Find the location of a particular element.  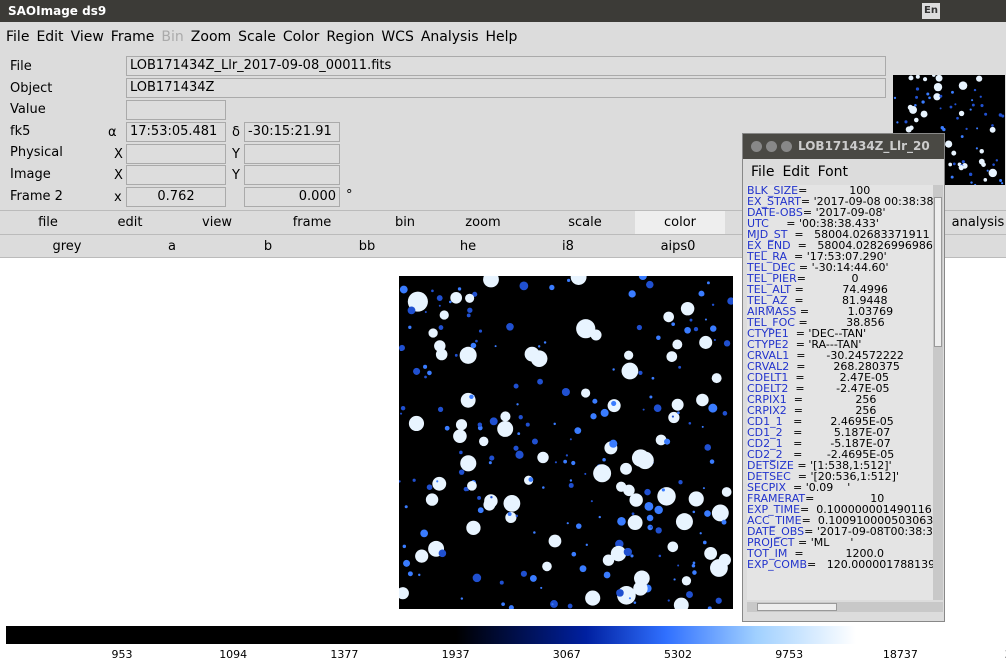

header-menu-item: File is located at coordinates (763, 172).